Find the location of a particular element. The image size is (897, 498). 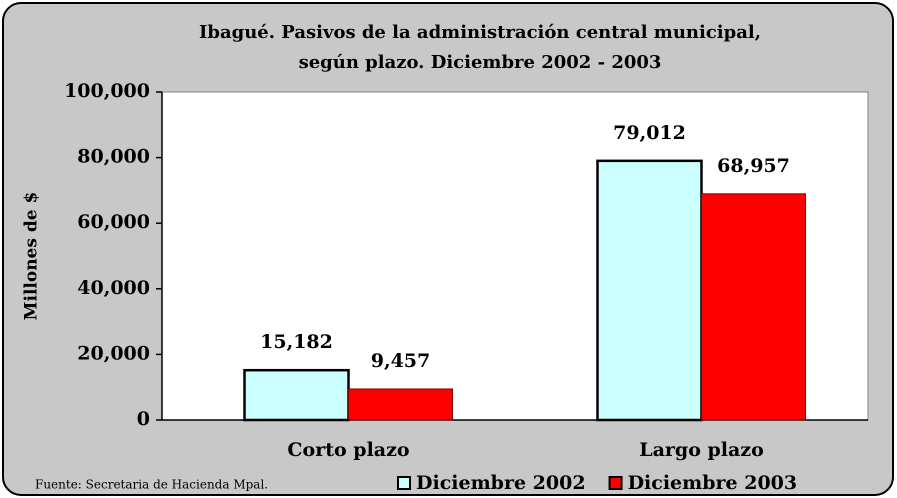

y-tick-label: 60,000 is located at coordinates (113, 222).